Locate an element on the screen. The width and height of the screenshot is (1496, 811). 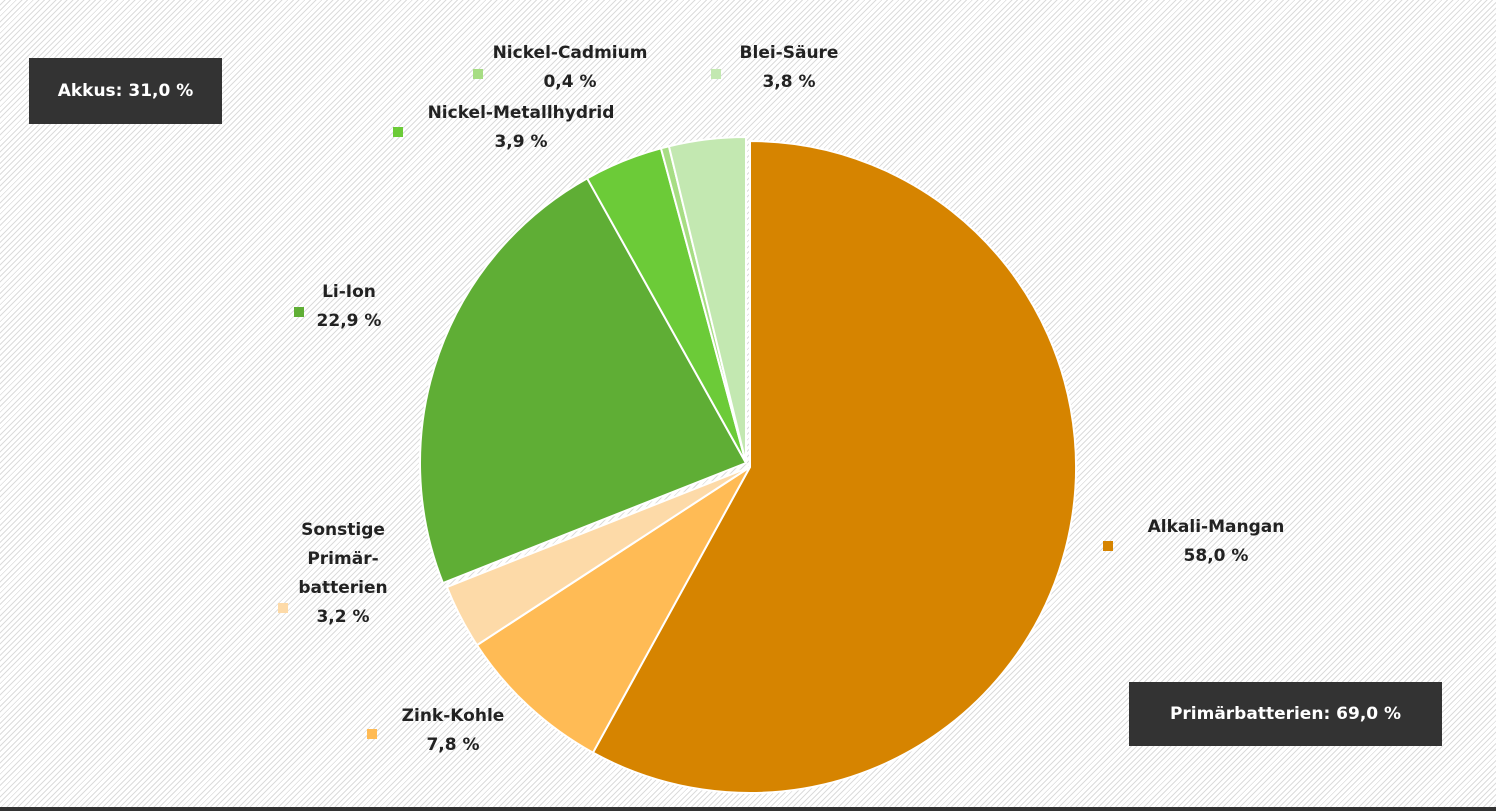
bottom-border is located at coordinates (748, 809).